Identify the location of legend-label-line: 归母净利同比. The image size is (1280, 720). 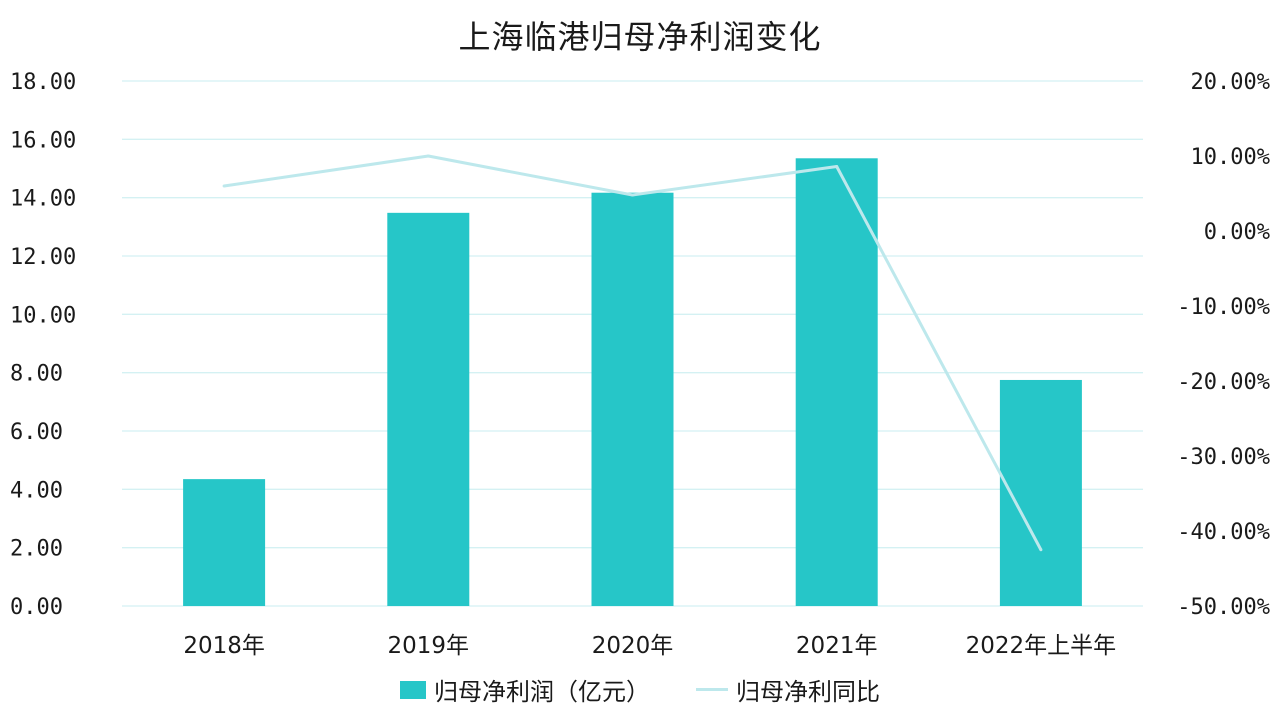
(808, 692).